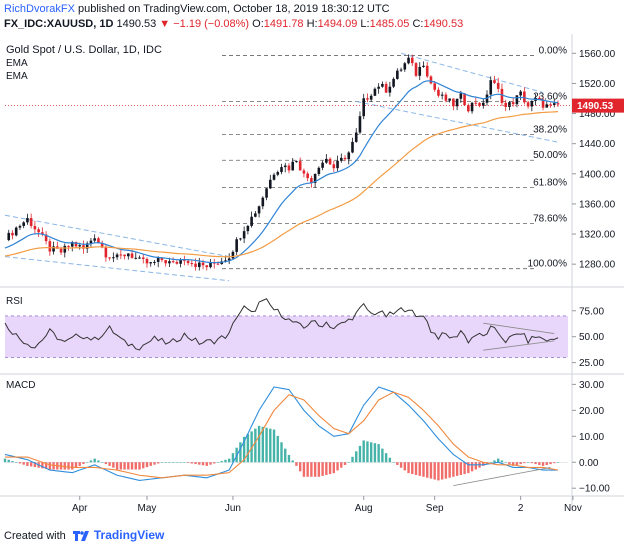  Describe the element at coordinates (129, 535) in the screenshot. I see `tradingview-brand: TradingView` at that location.